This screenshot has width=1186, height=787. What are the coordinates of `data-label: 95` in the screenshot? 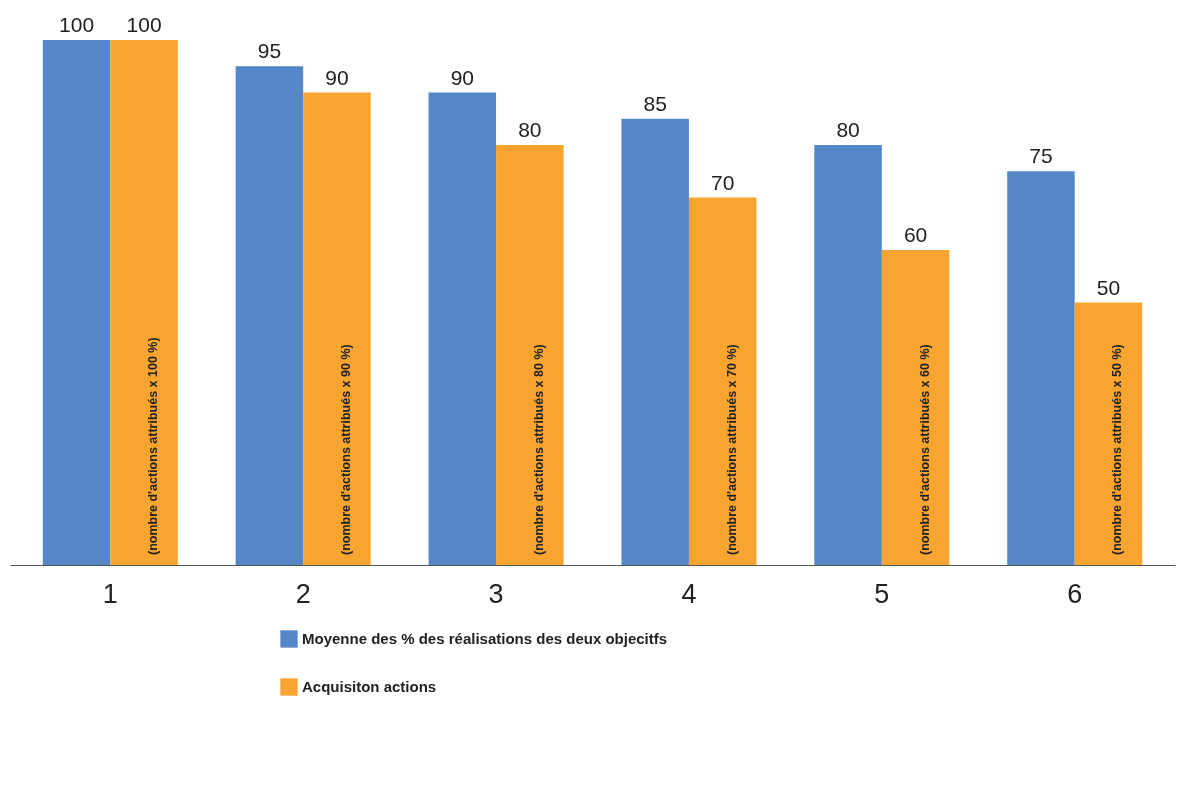 It's located at (269, 51).